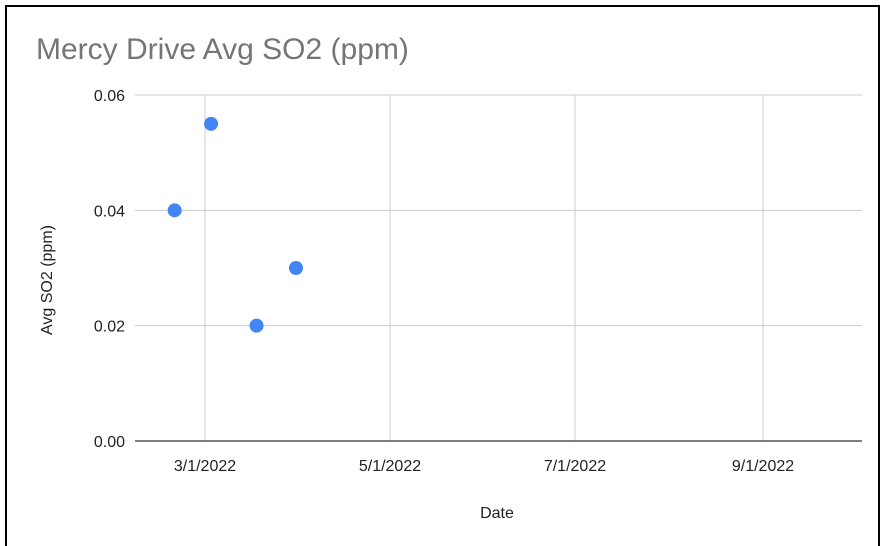 The image size is (881, 546). What do you see at coordinates (47, 280) in the screenshot?
I see `y-axis-title: Avg SO2 (ppm)` at bounding box center [47, 280].